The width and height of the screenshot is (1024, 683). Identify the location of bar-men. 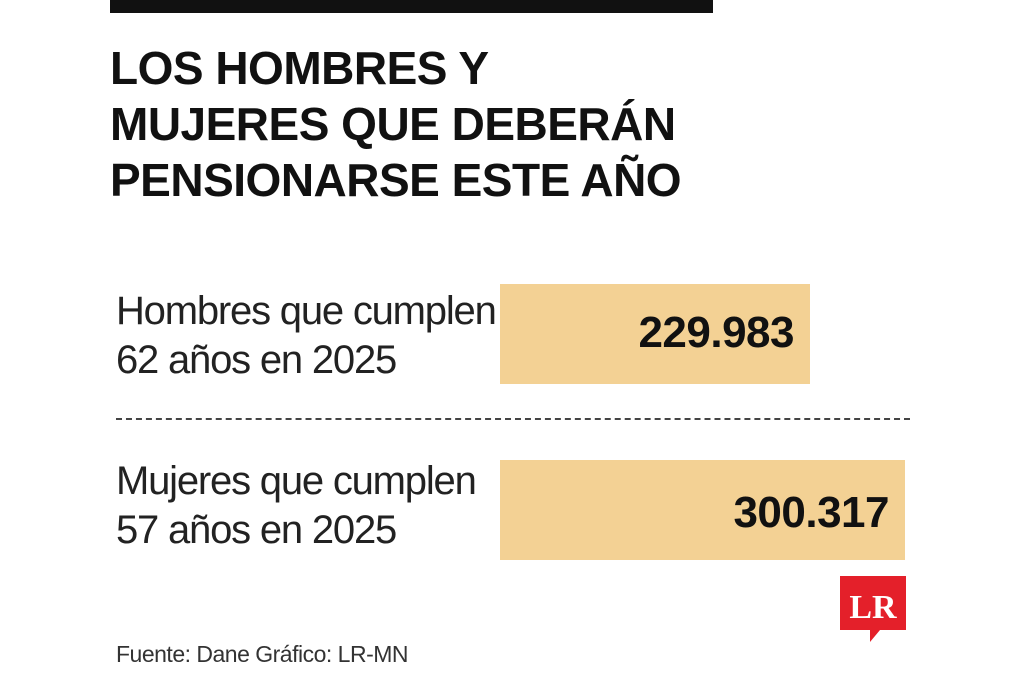
(655, 334).